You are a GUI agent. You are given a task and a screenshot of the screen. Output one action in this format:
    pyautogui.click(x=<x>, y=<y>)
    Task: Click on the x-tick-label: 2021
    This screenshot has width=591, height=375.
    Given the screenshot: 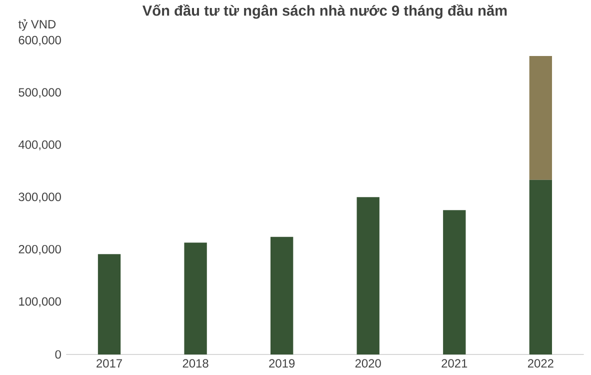 What is the action you would take?
    pyautogui.click(x=455, y=363)
    